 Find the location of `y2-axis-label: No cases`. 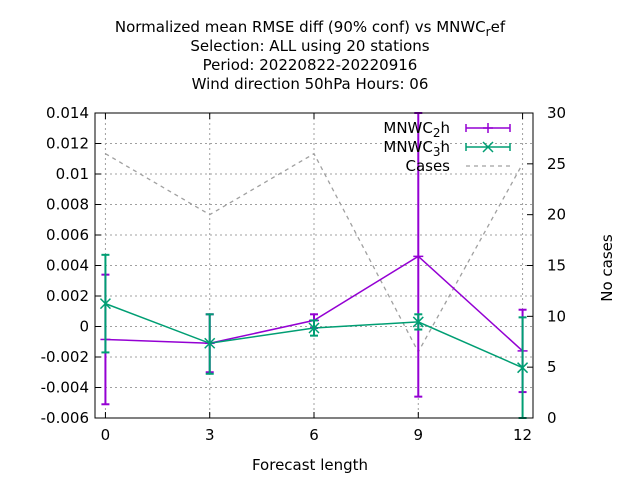

y2-axis-label: No cases is located at coordinates (607, 268).